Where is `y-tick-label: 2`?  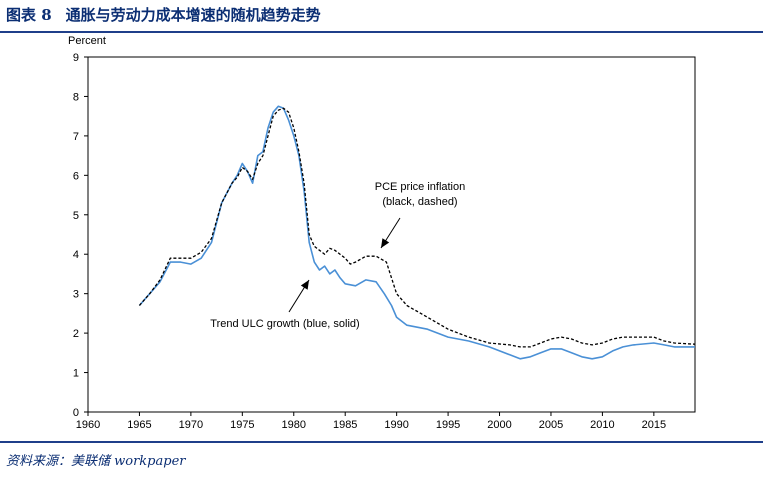
y-tick-label: 2 is located at coordinates (76, 334).